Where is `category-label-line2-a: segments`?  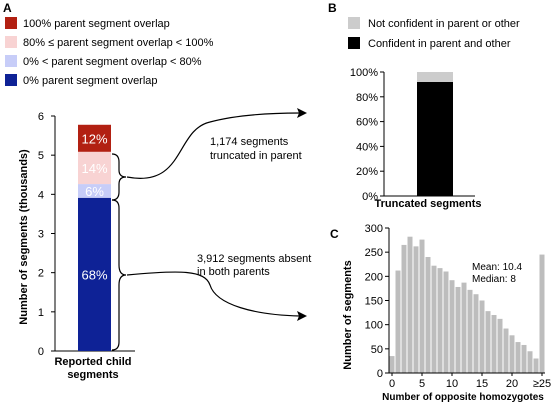
category-label-line2-a: segments is located at coordinates (92, 375).